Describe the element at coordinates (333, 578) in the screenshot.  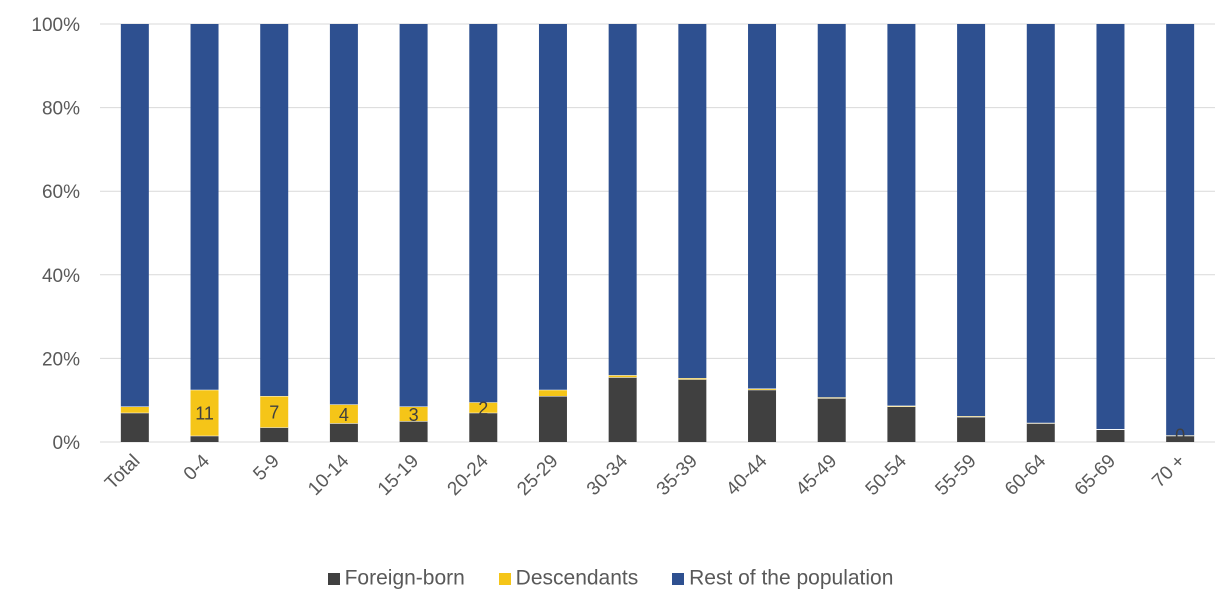
I see `legend-swatch-foreign-born` at that location.